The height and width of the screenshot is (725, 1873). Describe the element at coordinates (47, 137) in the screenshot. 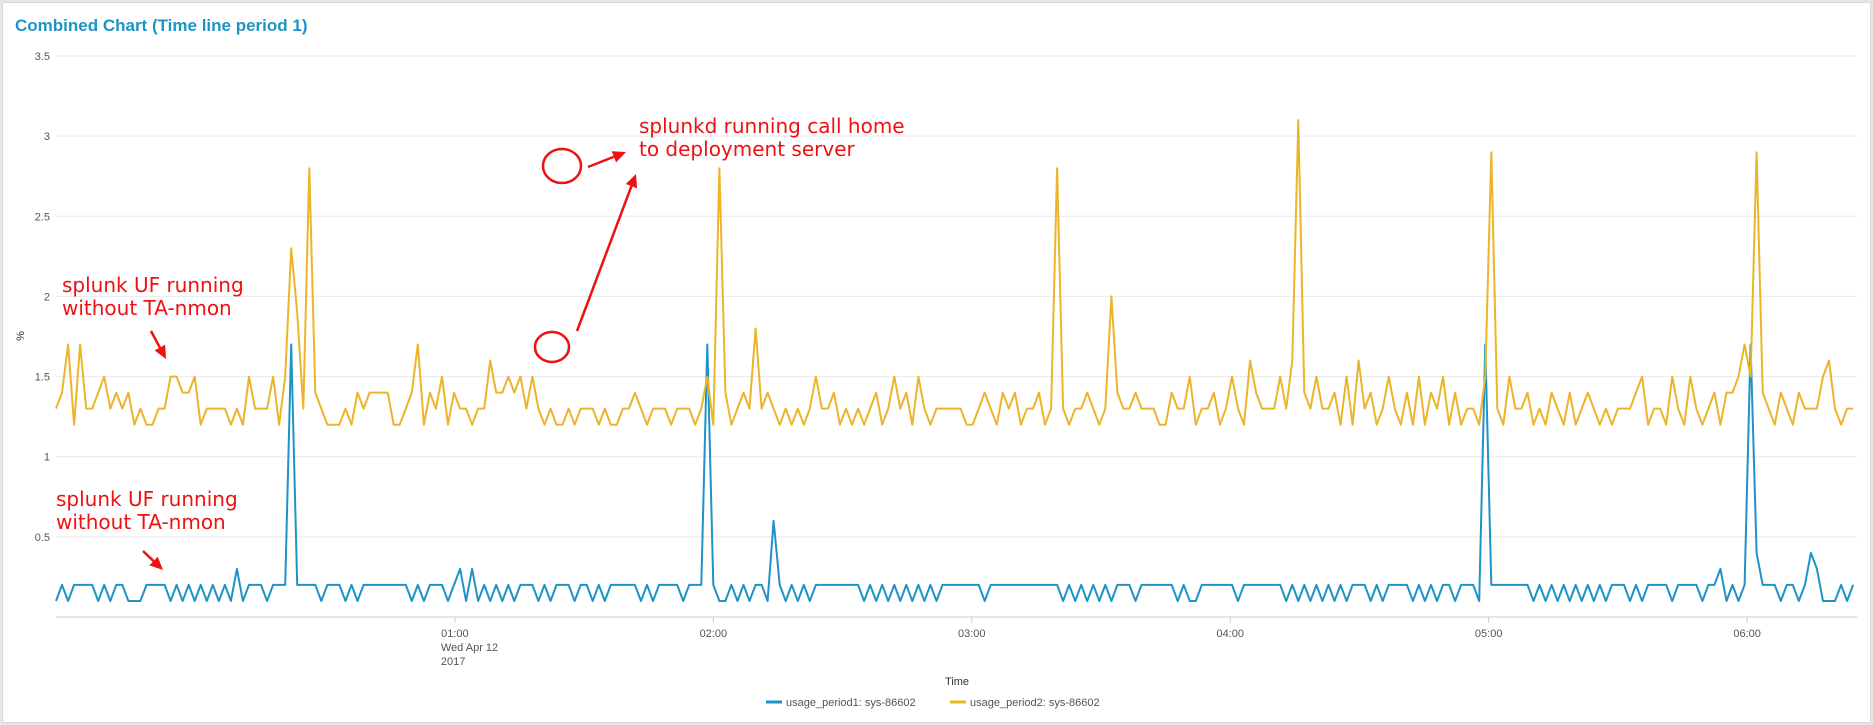

I see `y-tick-label: 3` at that location.